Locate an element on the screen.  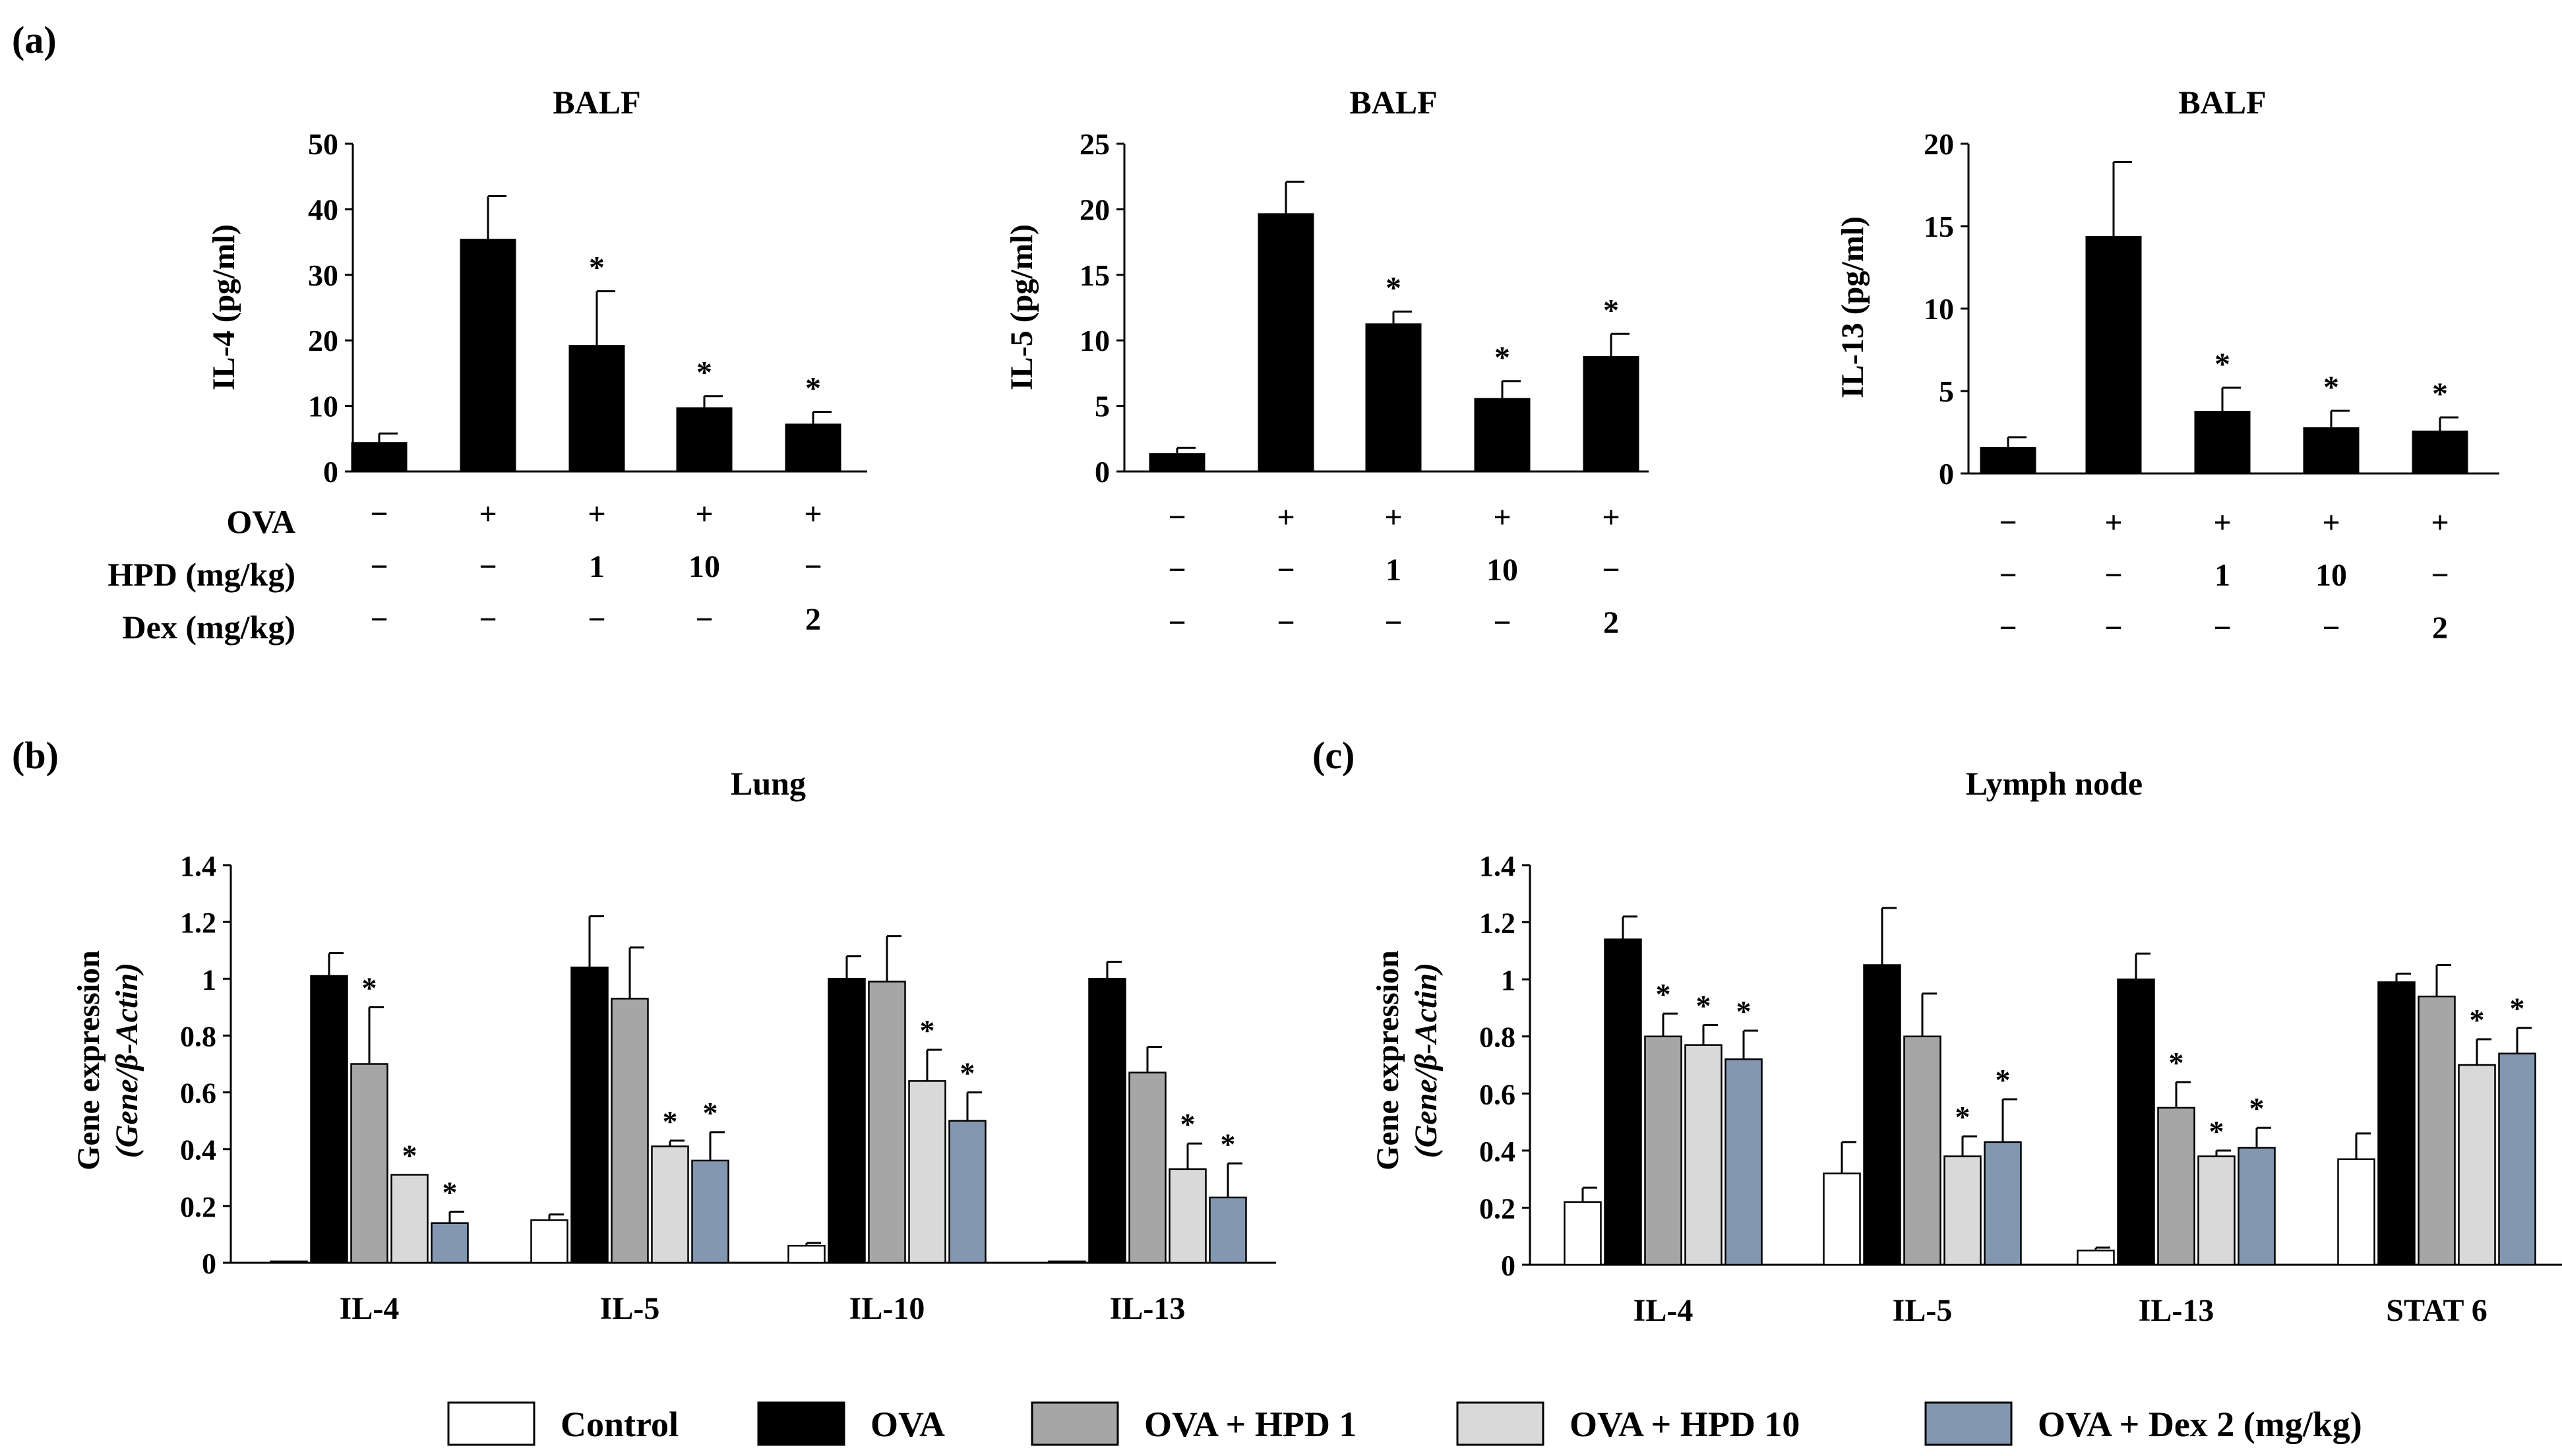
y-tick-label: 5 is located at coordinates (1947, 391).